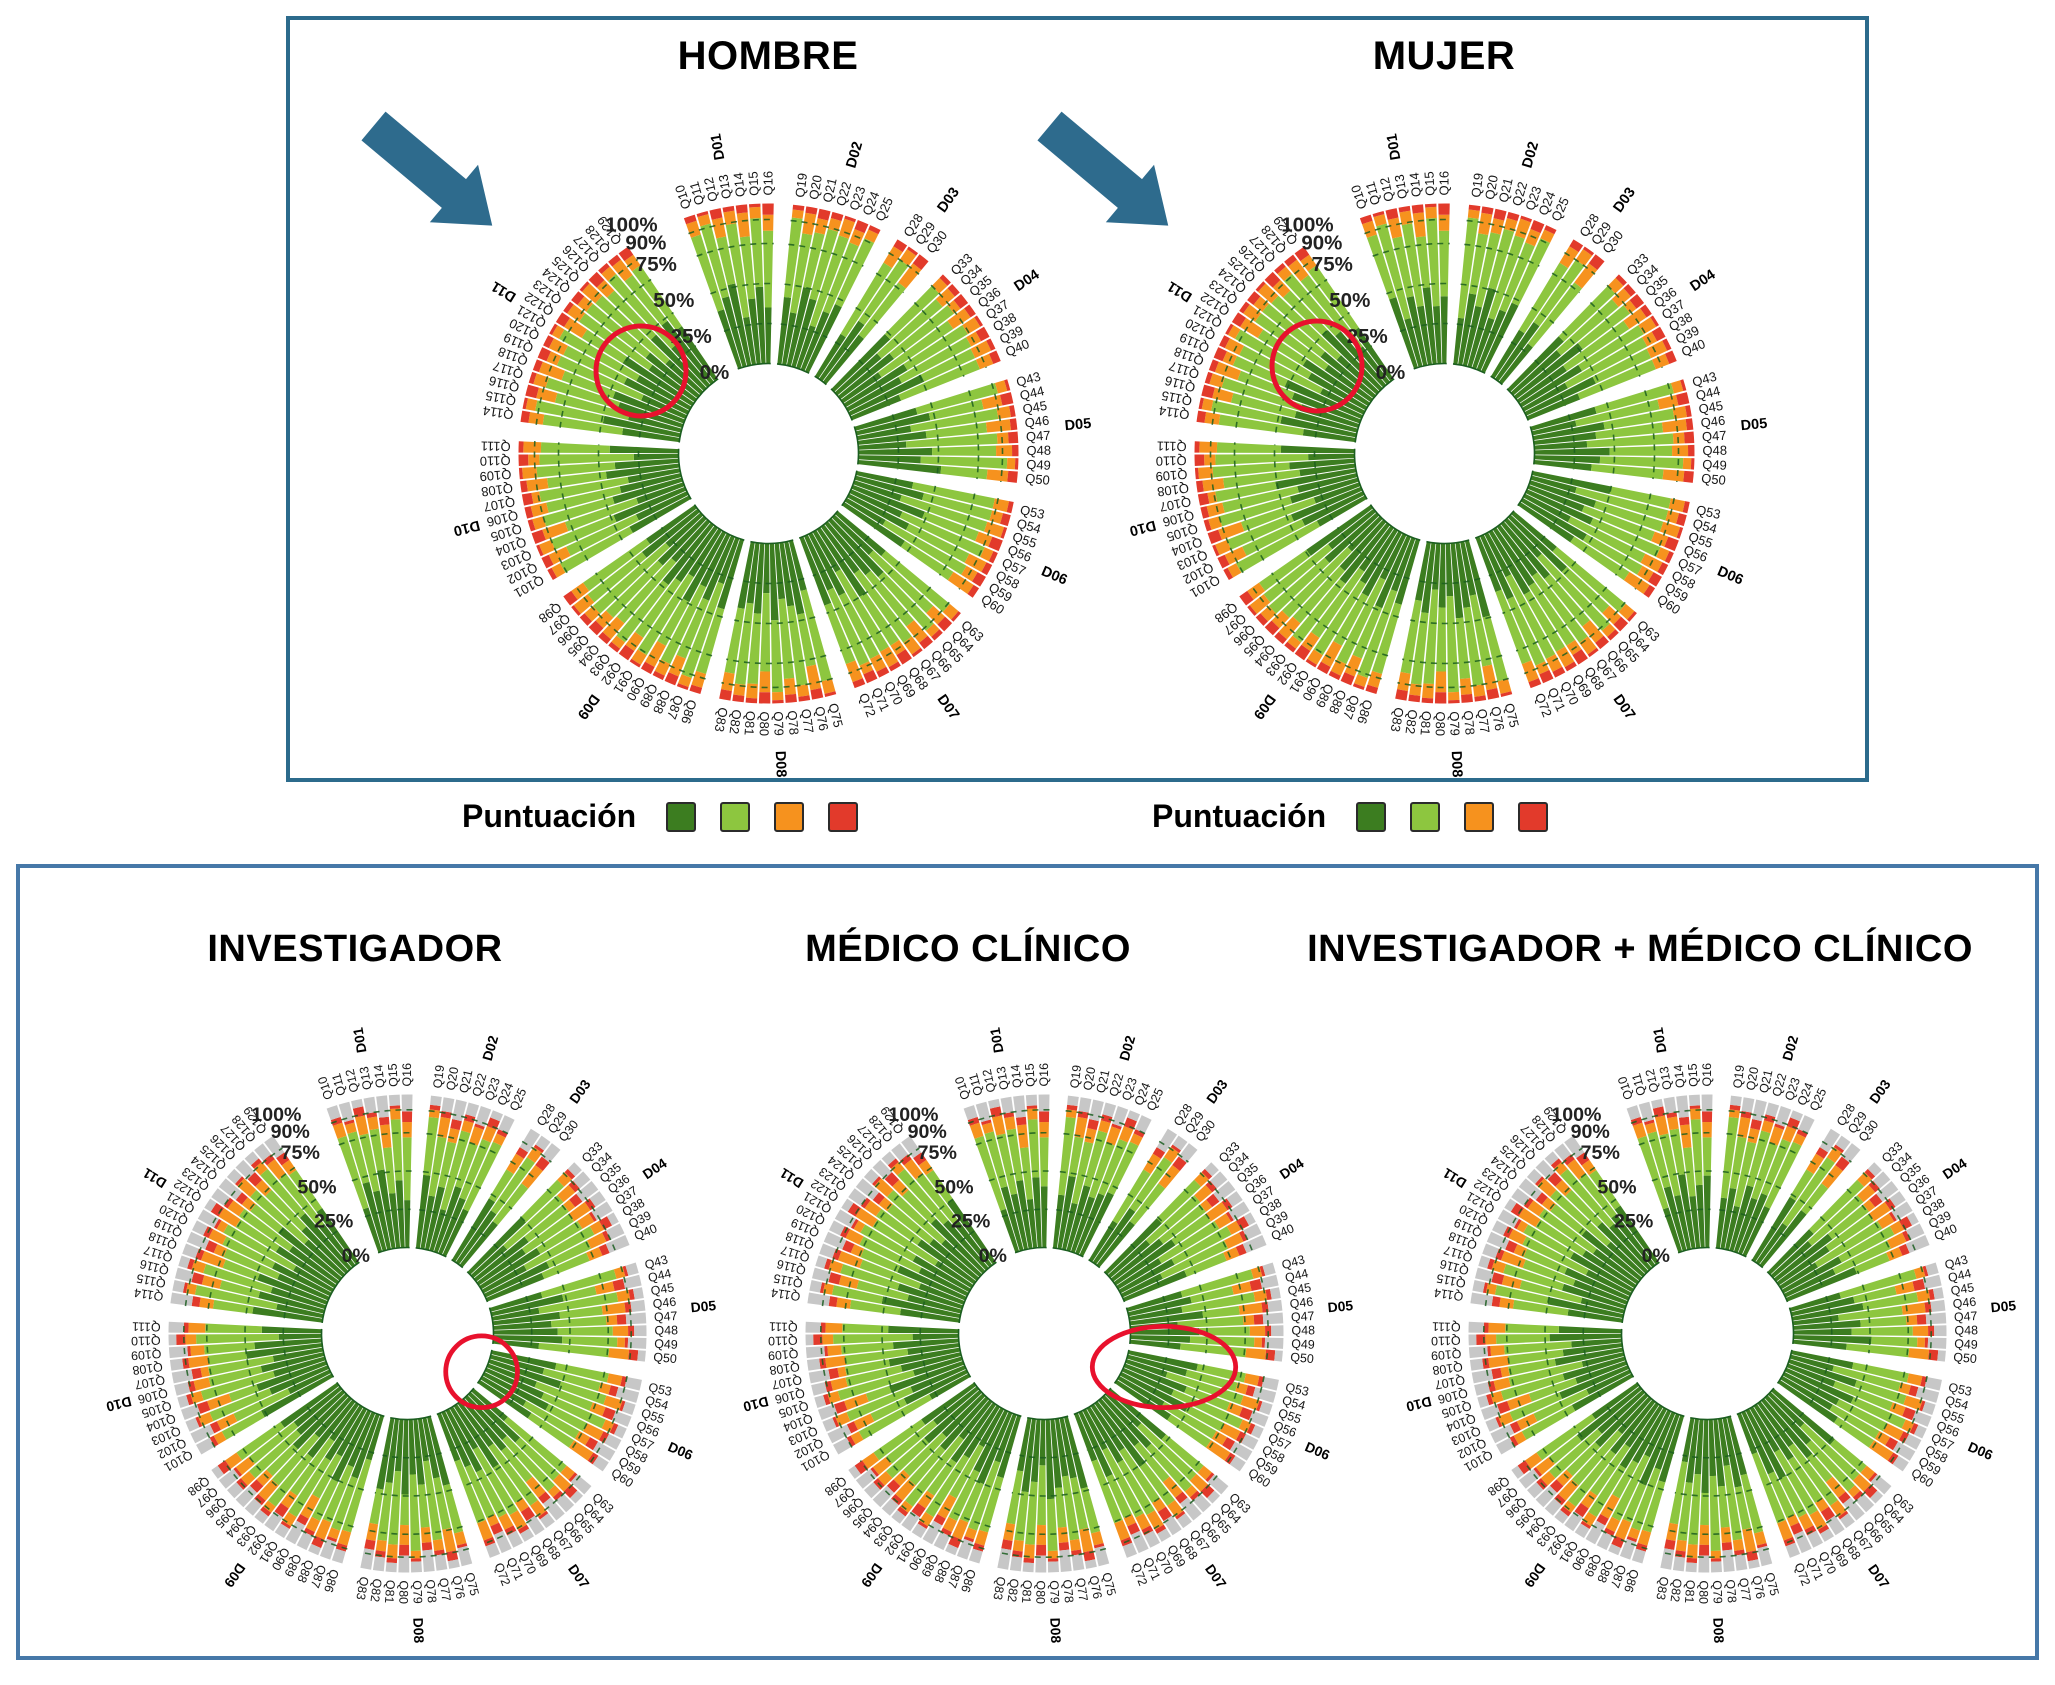  I want to click on chart-title-medico-clinico: MÉDICO CLÍNICO, so click(968, 949).